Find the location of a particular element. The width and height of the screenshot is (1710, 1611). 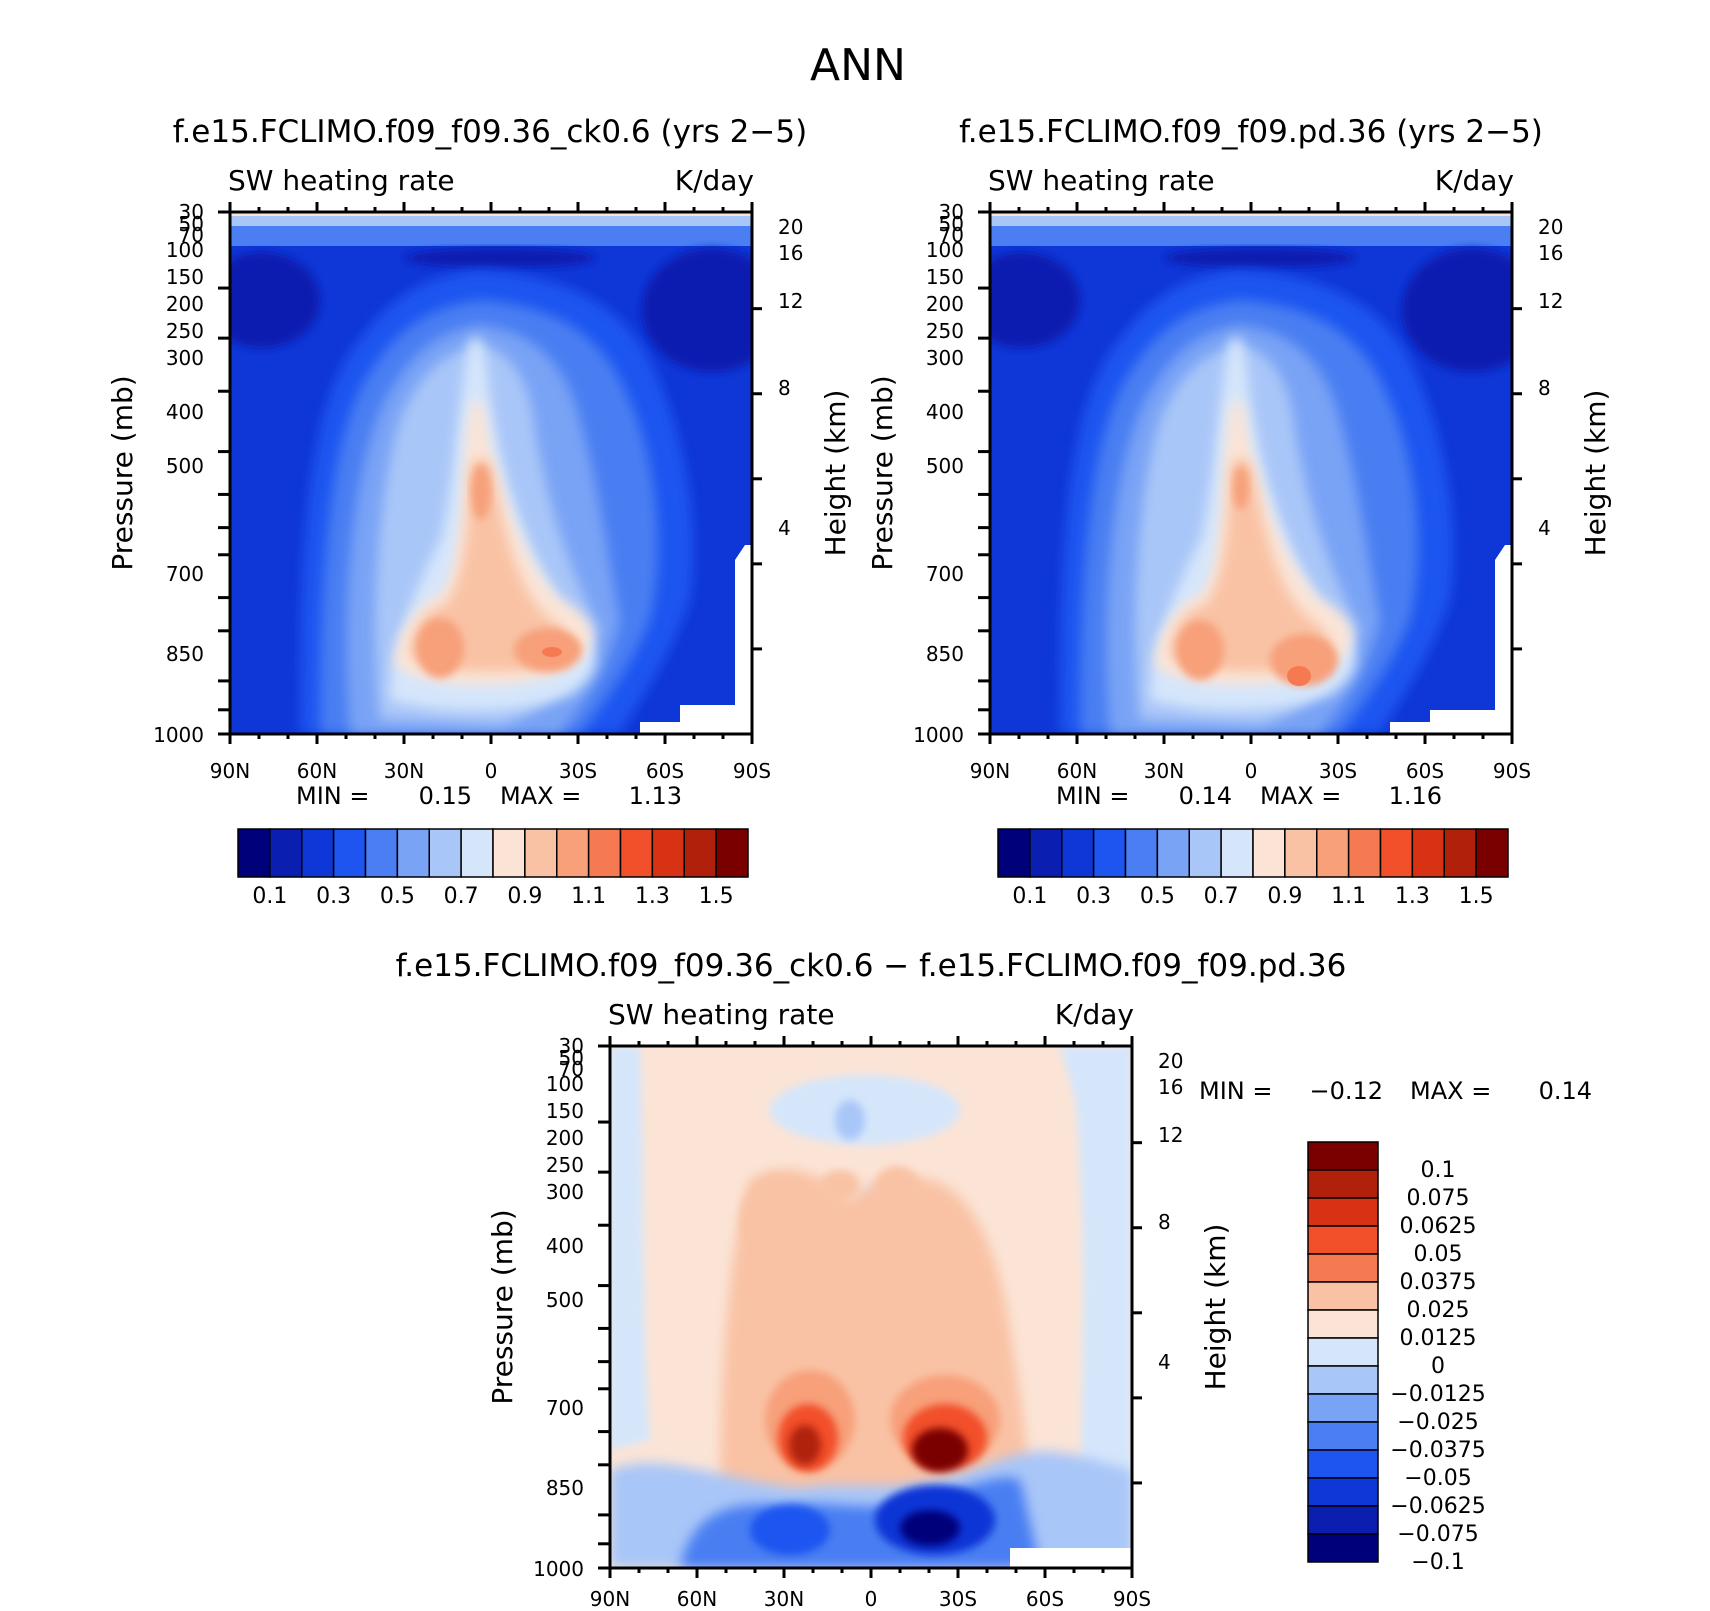

panel-2-right-label: K/day is located at coordinates (1474, 180).